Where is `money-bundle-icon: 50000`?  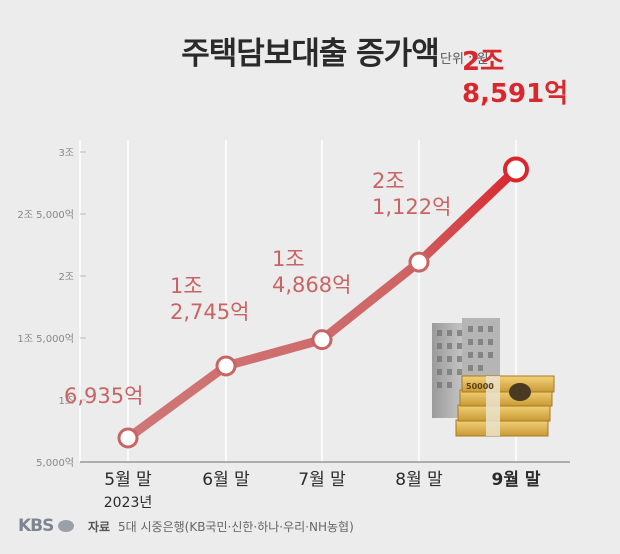
money-bundle-icon: 50000 is located at coordinates (505, 406).